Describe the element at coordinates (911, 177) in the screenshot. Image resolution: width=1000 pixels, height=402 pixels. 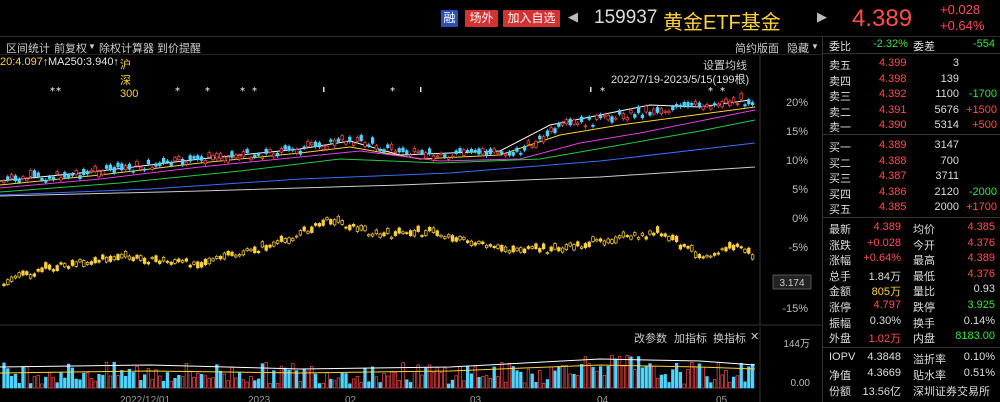
I see `bid-level-row: 买三 4.387 3711` at that location.